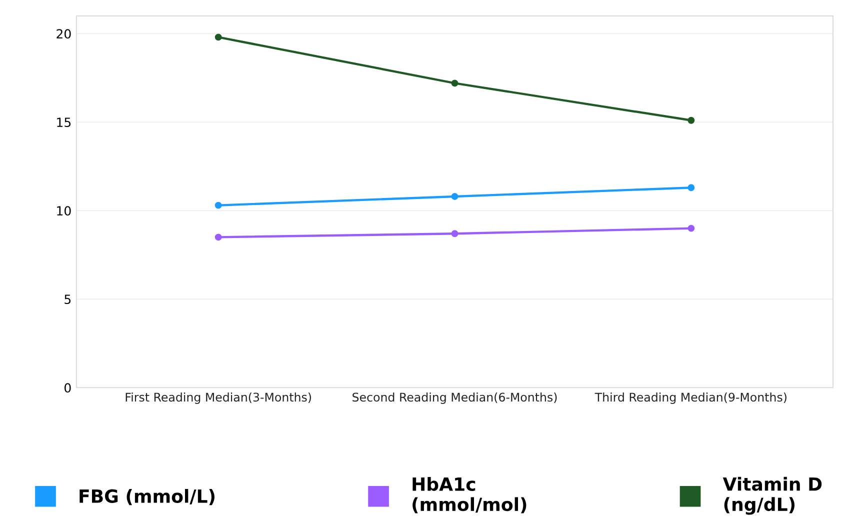  What do you see at coordinates (147, 497) in the screenshot?
I see `legend-label: FBG (mmol/L)` at bounding box center [147, 497].